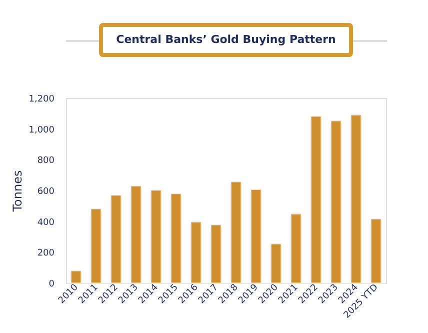 The image size is (428, 333). What do you see at coordinates (51, 285) in the screenshot?
I see `y-tick-label: 0` at bounding box center [51, 285].